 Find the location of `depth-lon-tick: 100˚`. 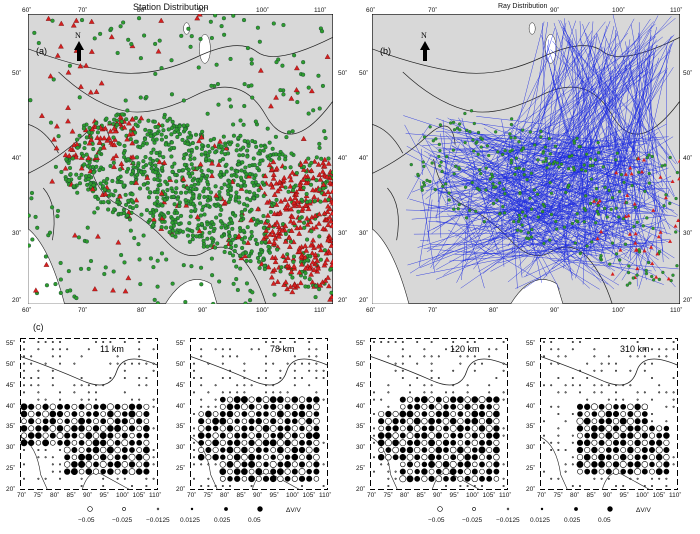

depth-lon-tick: 100˚ is located at coordinates (293, 495).